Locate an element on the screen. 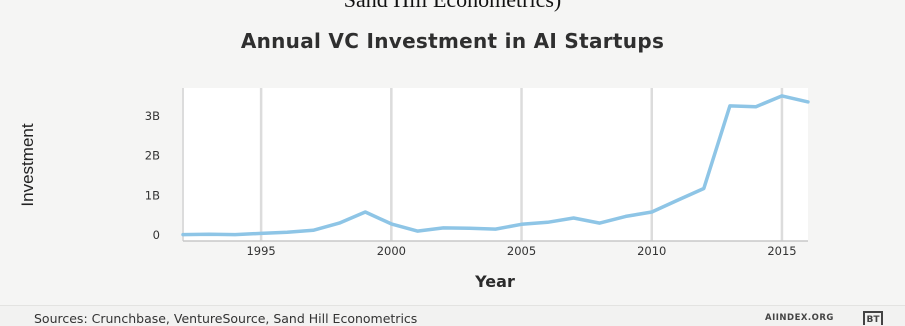  logo-icon: BT is located at coordinates (873, 318).